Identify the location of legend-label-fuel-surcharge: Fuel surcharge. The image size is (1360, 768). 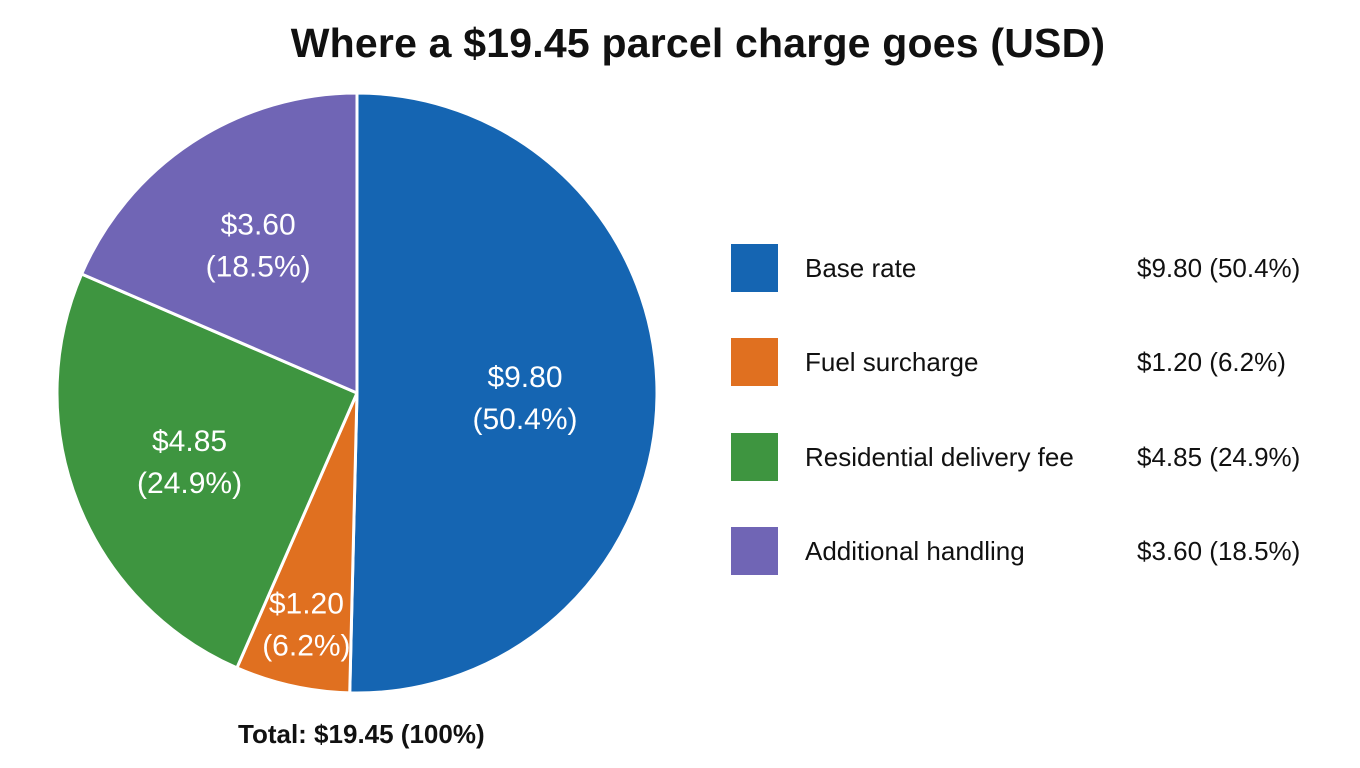
(892, 362).